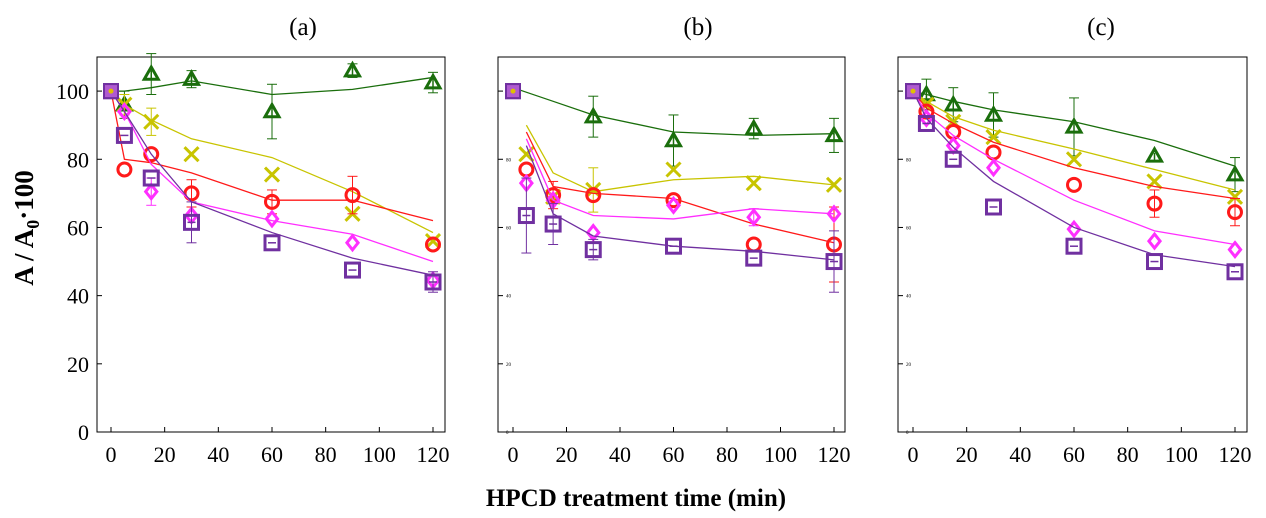  What do you see at coordinates (78, 364) in the screenshot?
I see `y-tick-label: 20` at bounding box center [78, 364].